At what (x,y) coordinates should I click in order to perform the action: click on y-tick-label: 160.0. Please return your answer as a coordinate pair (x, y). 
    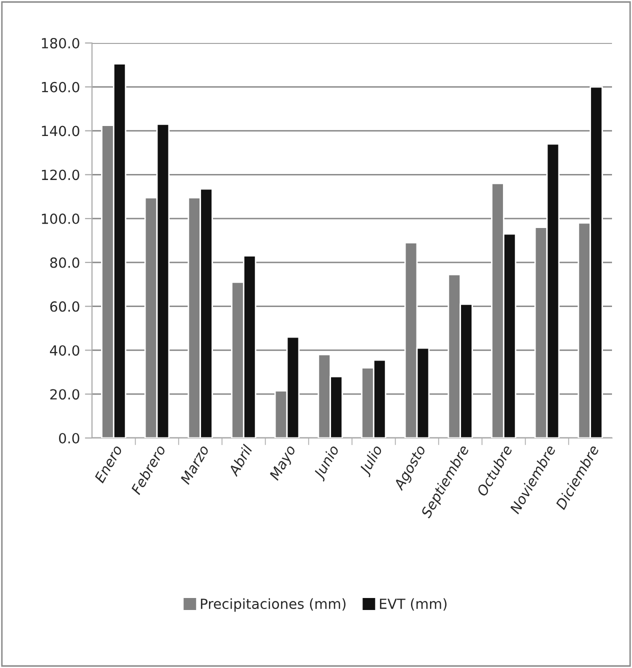
    Looking at the image, I should click on (61, 87).